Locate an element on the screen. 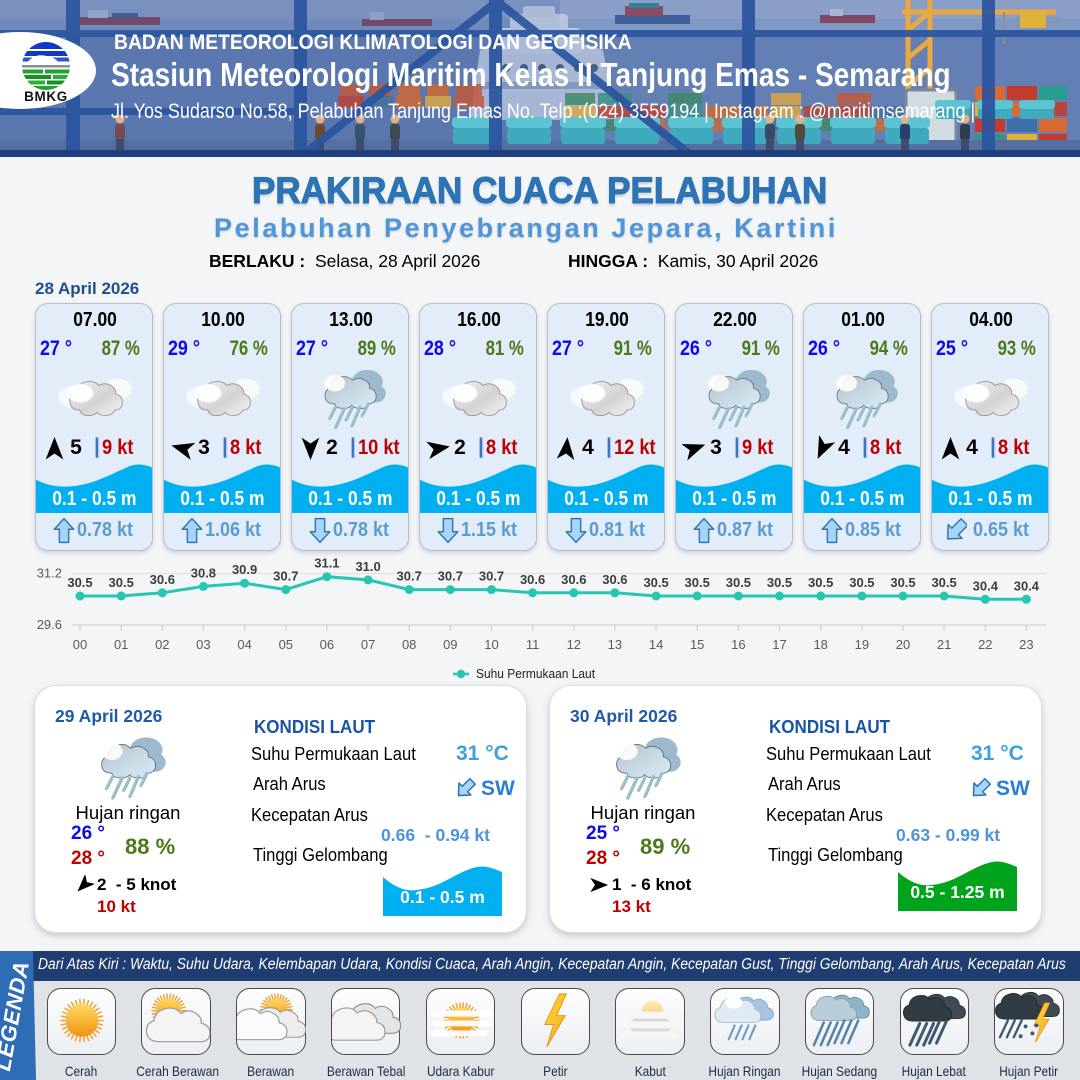 Image resolution: width=1080 pixels, height=1080 pixels. svg-text: 31.0 is located at coordinates (367, 566).